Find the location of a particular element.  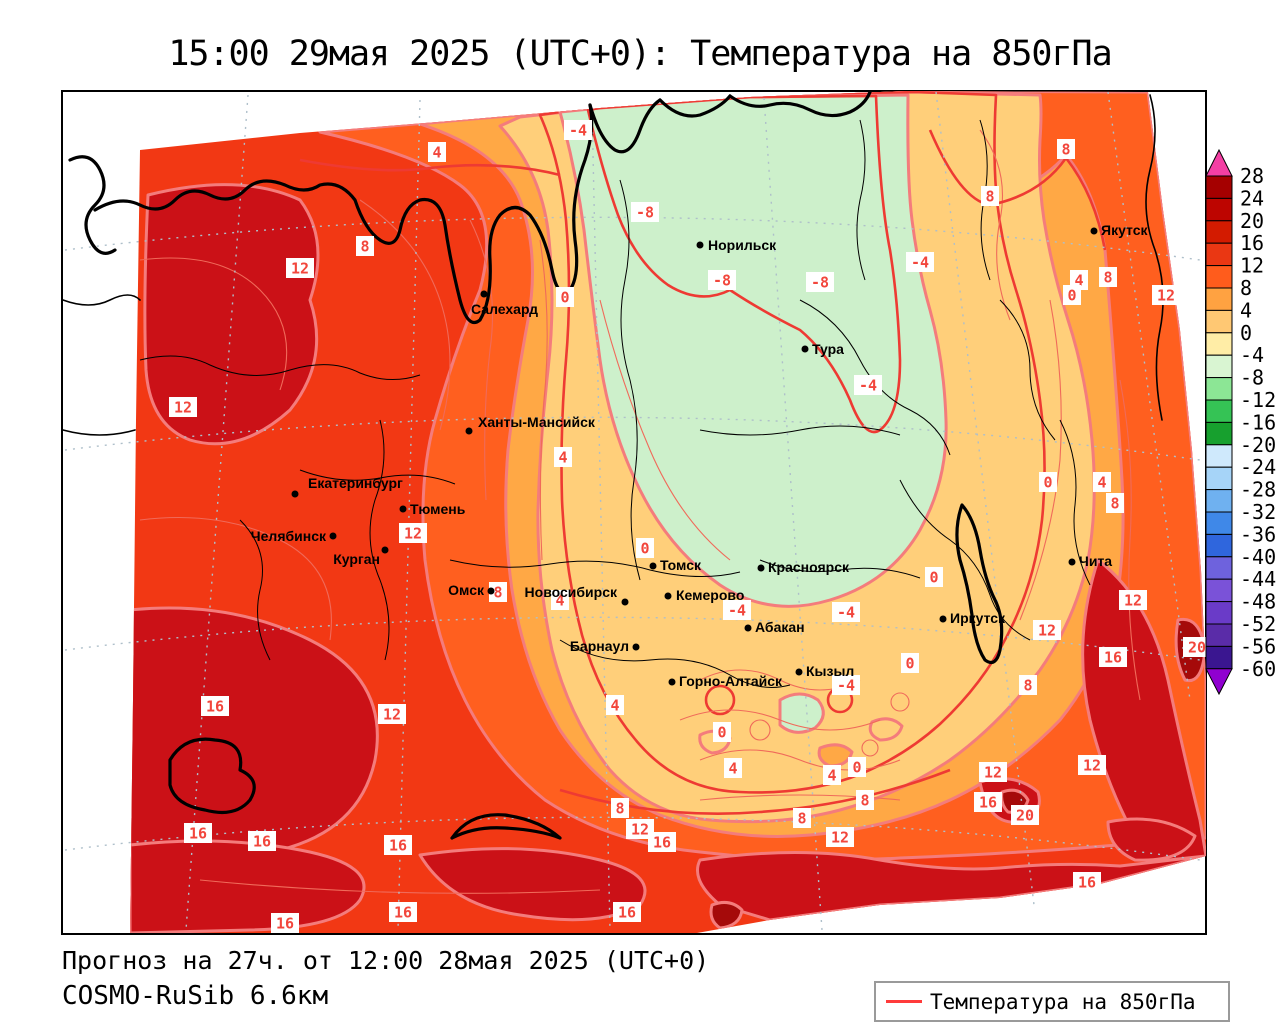

colorbar-tick-label: -36 is located at coordinates (1258, 534).